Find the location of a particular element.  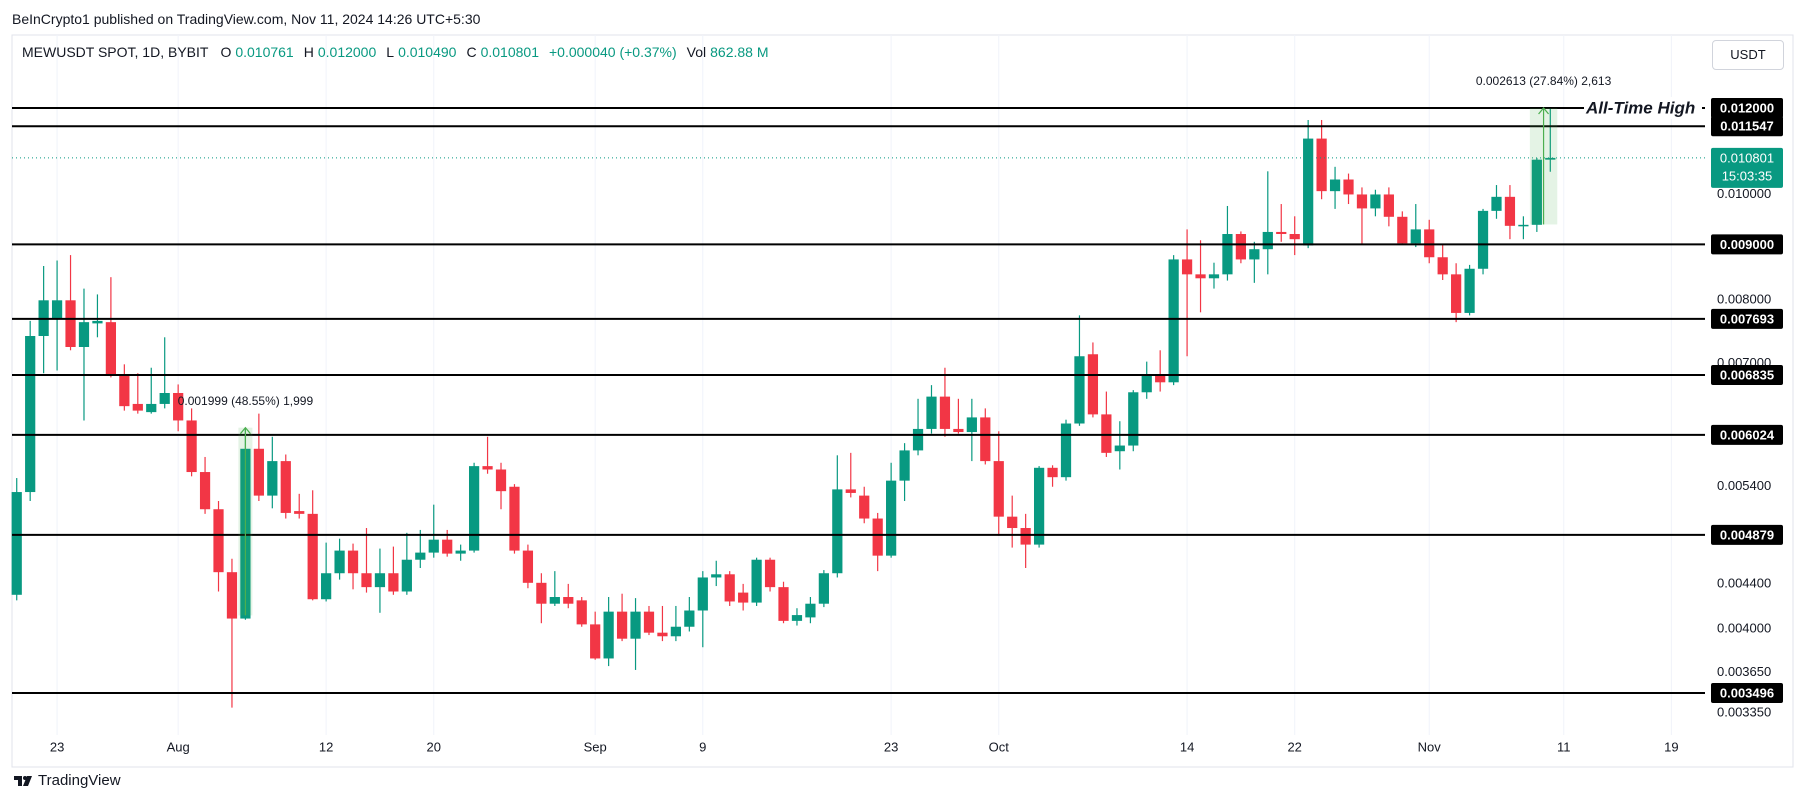

last-price-label: 0.010801 is located at coordinates (1747, 157).